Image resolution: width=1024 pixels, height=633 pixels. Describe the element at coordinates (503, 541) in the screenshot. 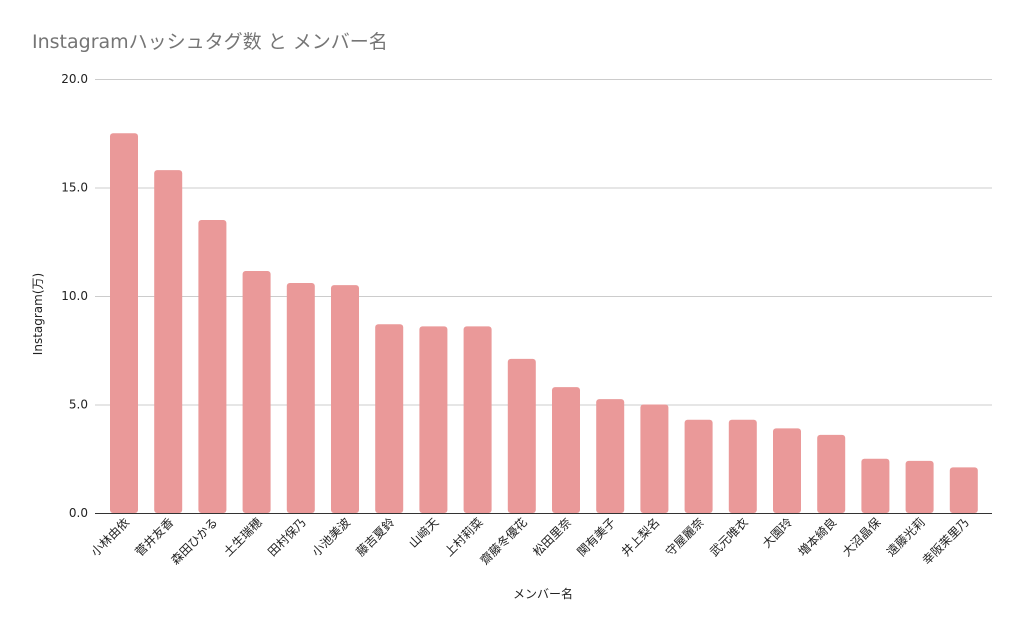

I see `x-tick-label: 齋藤冬優花` at that location.